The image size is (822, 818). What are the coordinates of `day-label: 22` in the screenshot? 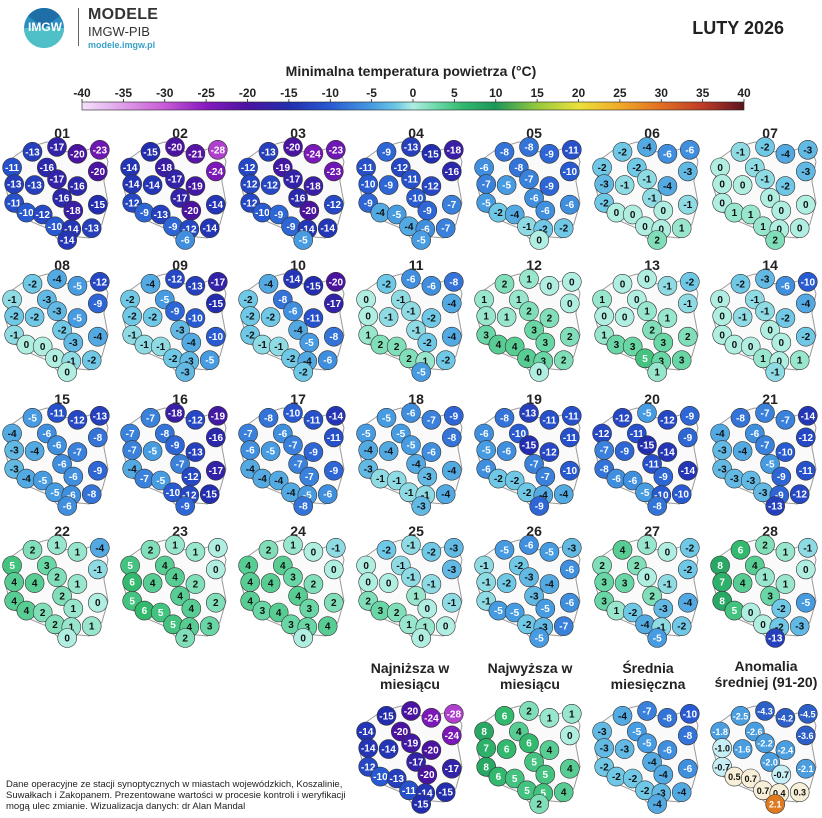 It's located at (62, 531).